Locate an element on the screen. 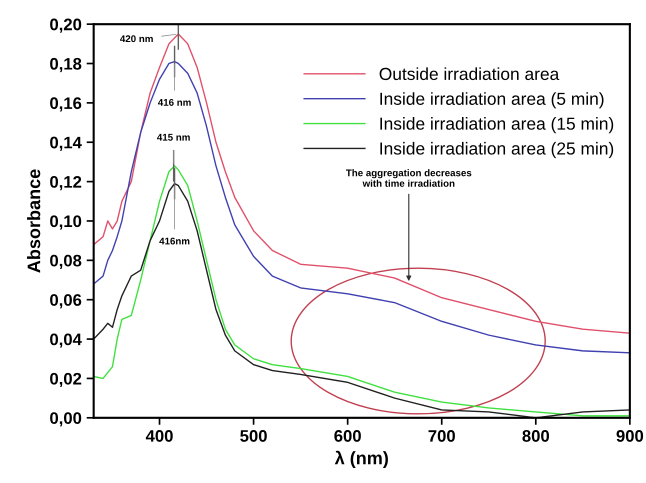  y-tick-label: 0,16 is located at coordinates (66, 104).